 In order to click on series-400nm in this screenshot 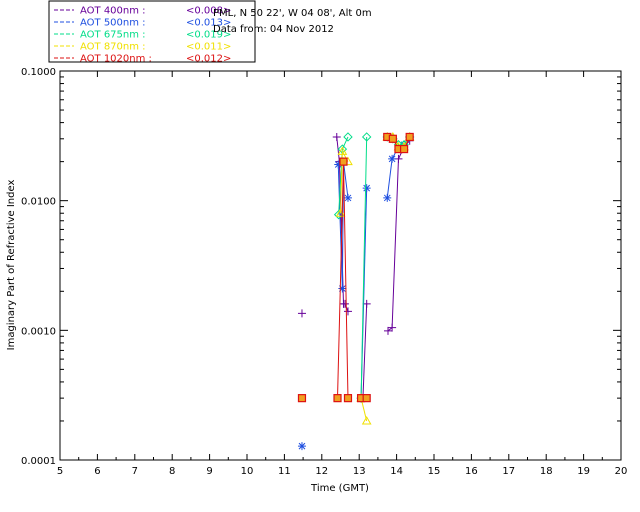, I will do `click(355, 267)`.